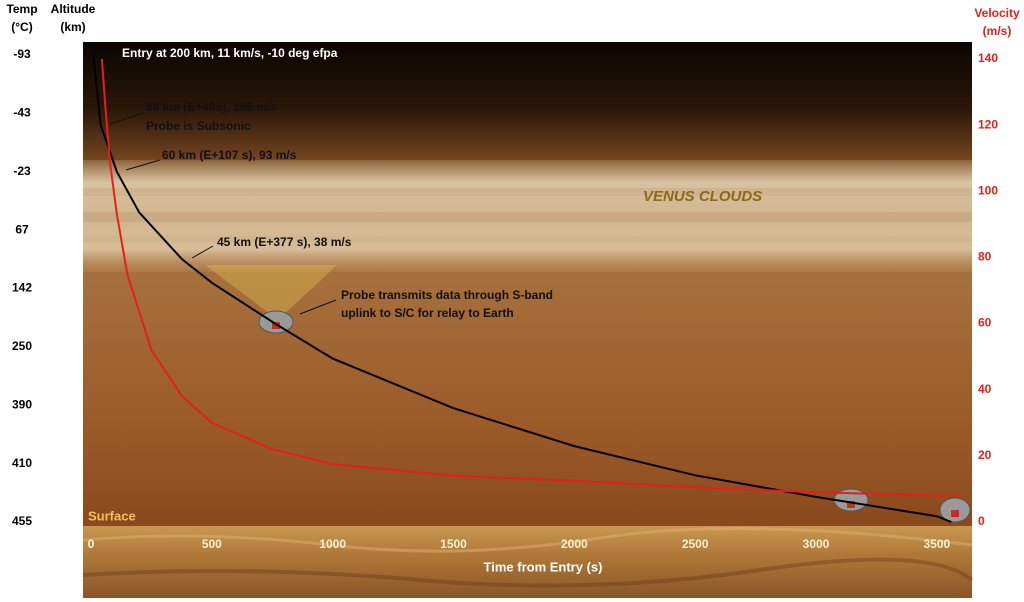  I want to click on temp-label: 390, so click(22, 404).